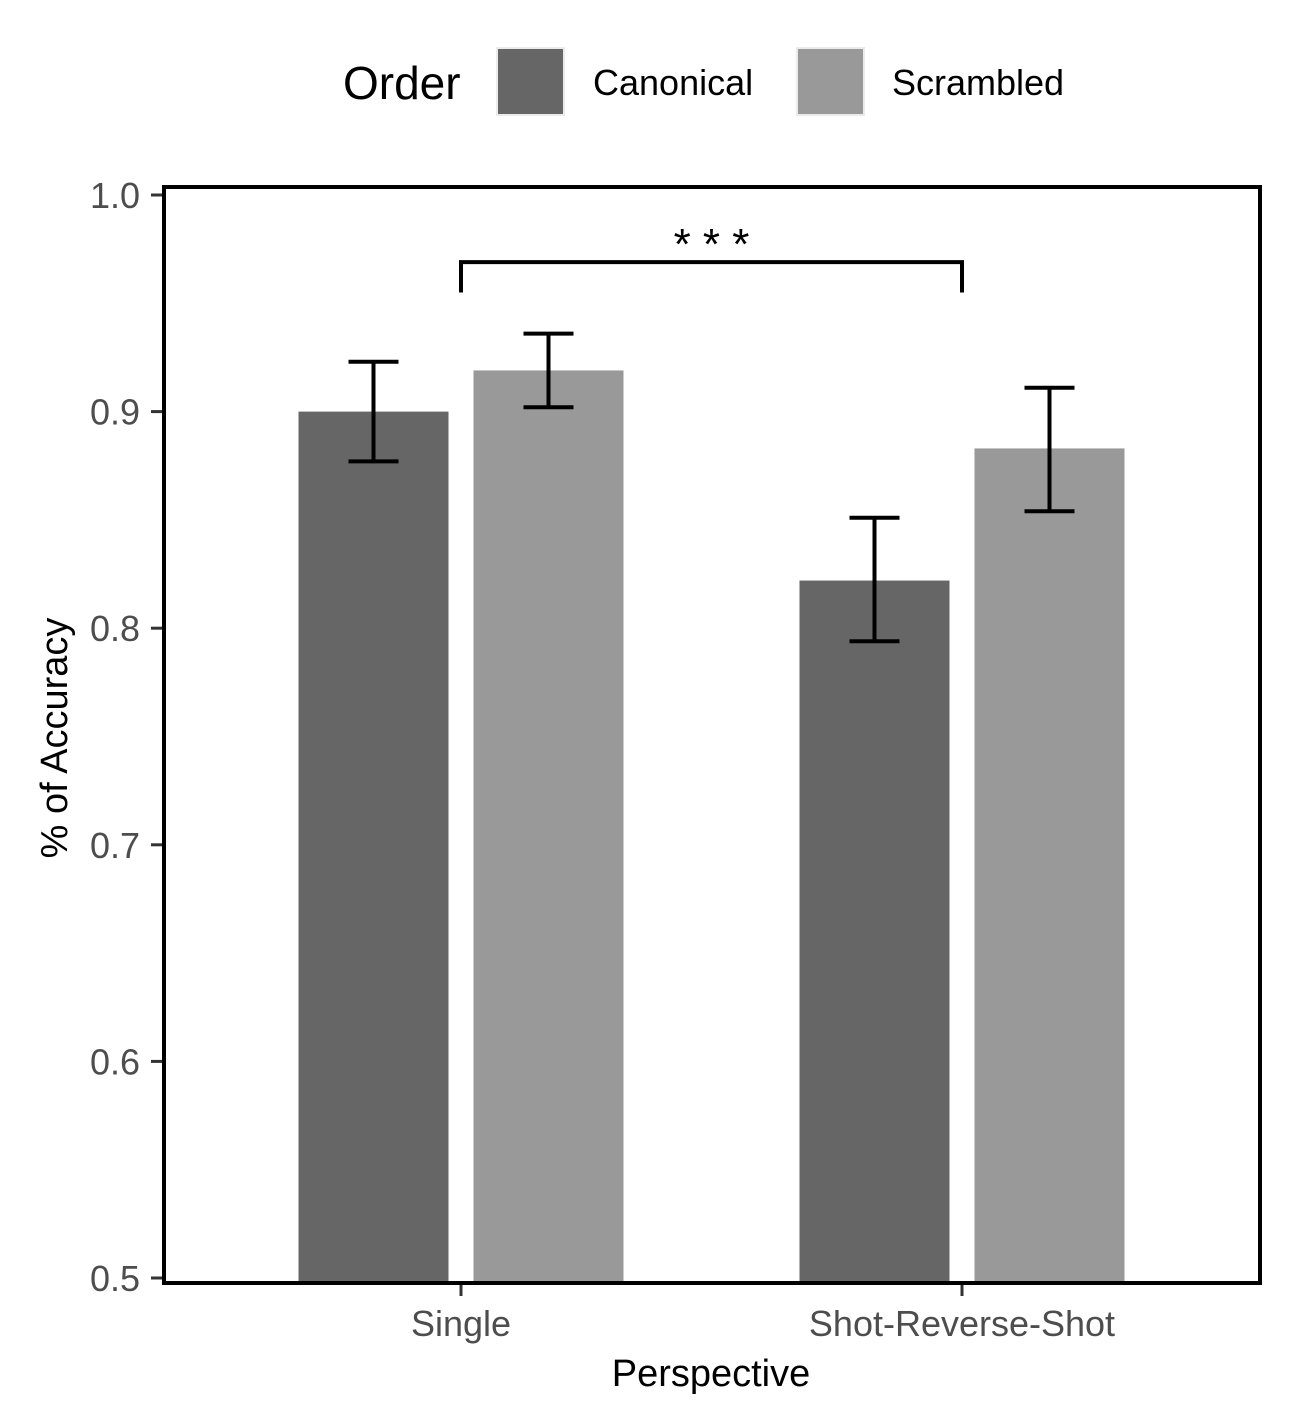 This screenshot has height=1417, width=1299. I want to click on y-tick-label: 0.5, so click(115, 1278).